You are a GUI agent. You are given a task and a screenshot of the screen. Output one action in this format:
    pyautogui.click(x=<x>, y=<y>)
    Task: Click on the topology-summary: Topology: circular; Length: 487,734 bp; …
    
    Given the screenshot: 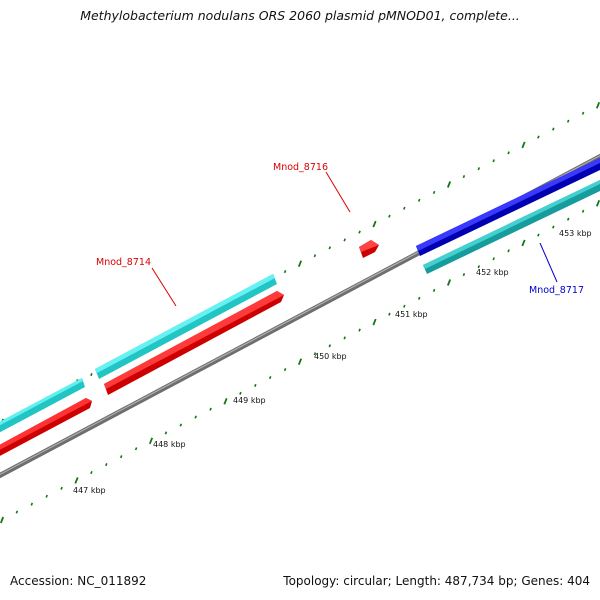 What is the action you would take?
    pyautogui.click(x=436, y=581)
    